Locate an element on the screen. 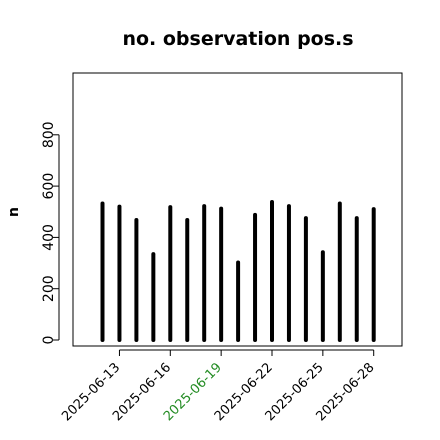 This screenshot has height=440, width=440. y-tick-label: 600 is located at coordinates (49, 186).